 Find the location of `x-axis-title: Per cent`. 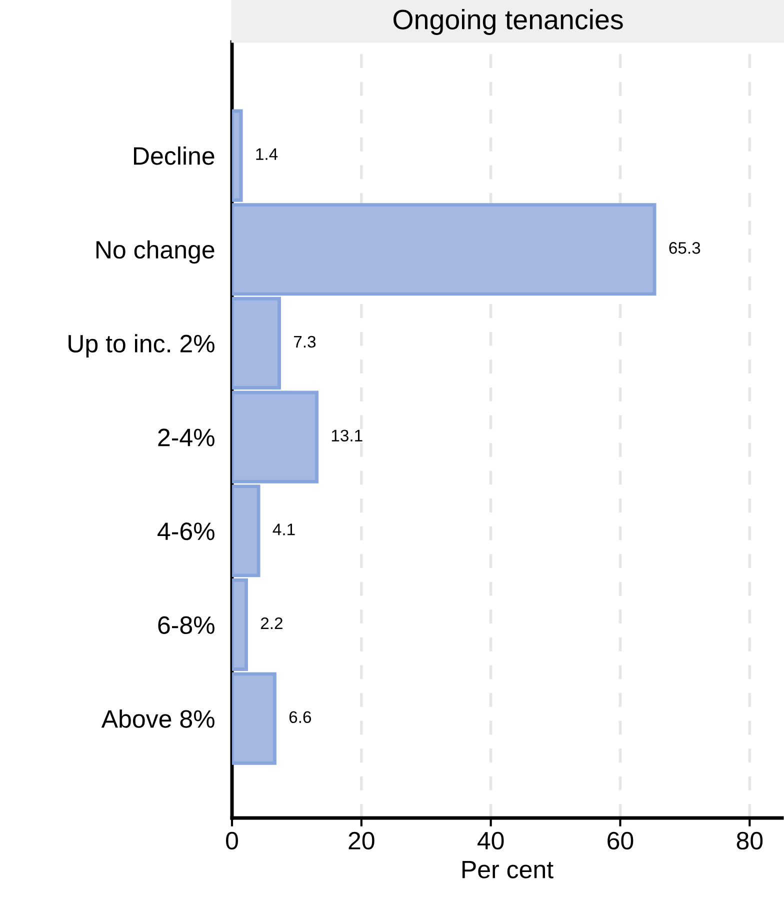

x-axis-title: Per cent is located at coordinates (508, 869).